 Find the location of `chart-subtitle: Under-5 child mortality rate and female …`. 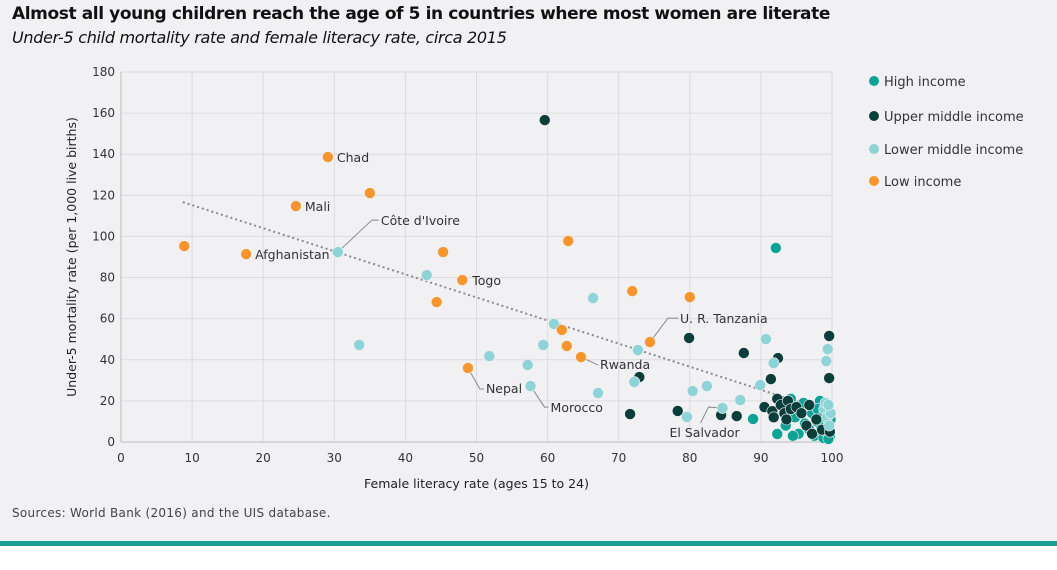

chart-subtitle: Under-5 child mortality rate and female … is located at coordinates (259, 37).